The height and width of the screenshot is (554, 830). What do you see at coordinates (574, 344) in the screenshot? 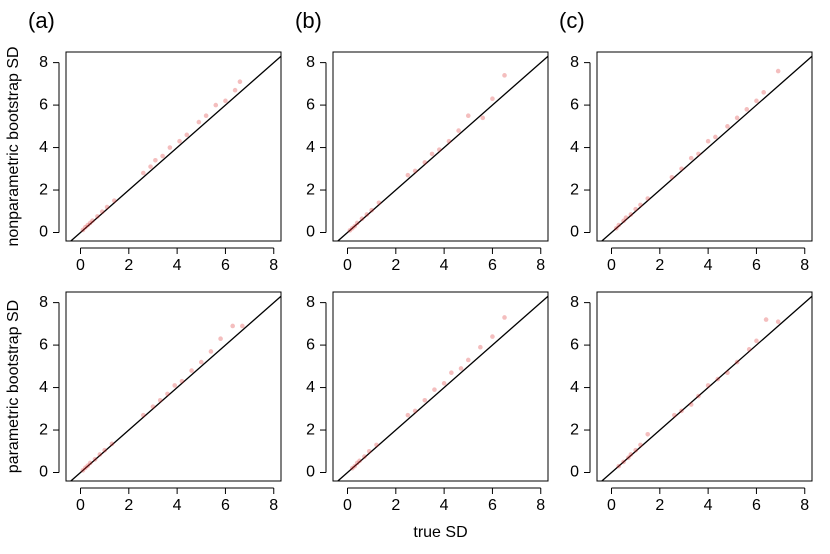
I see `y-tick-label: 6` at bounding box center [574, 344].